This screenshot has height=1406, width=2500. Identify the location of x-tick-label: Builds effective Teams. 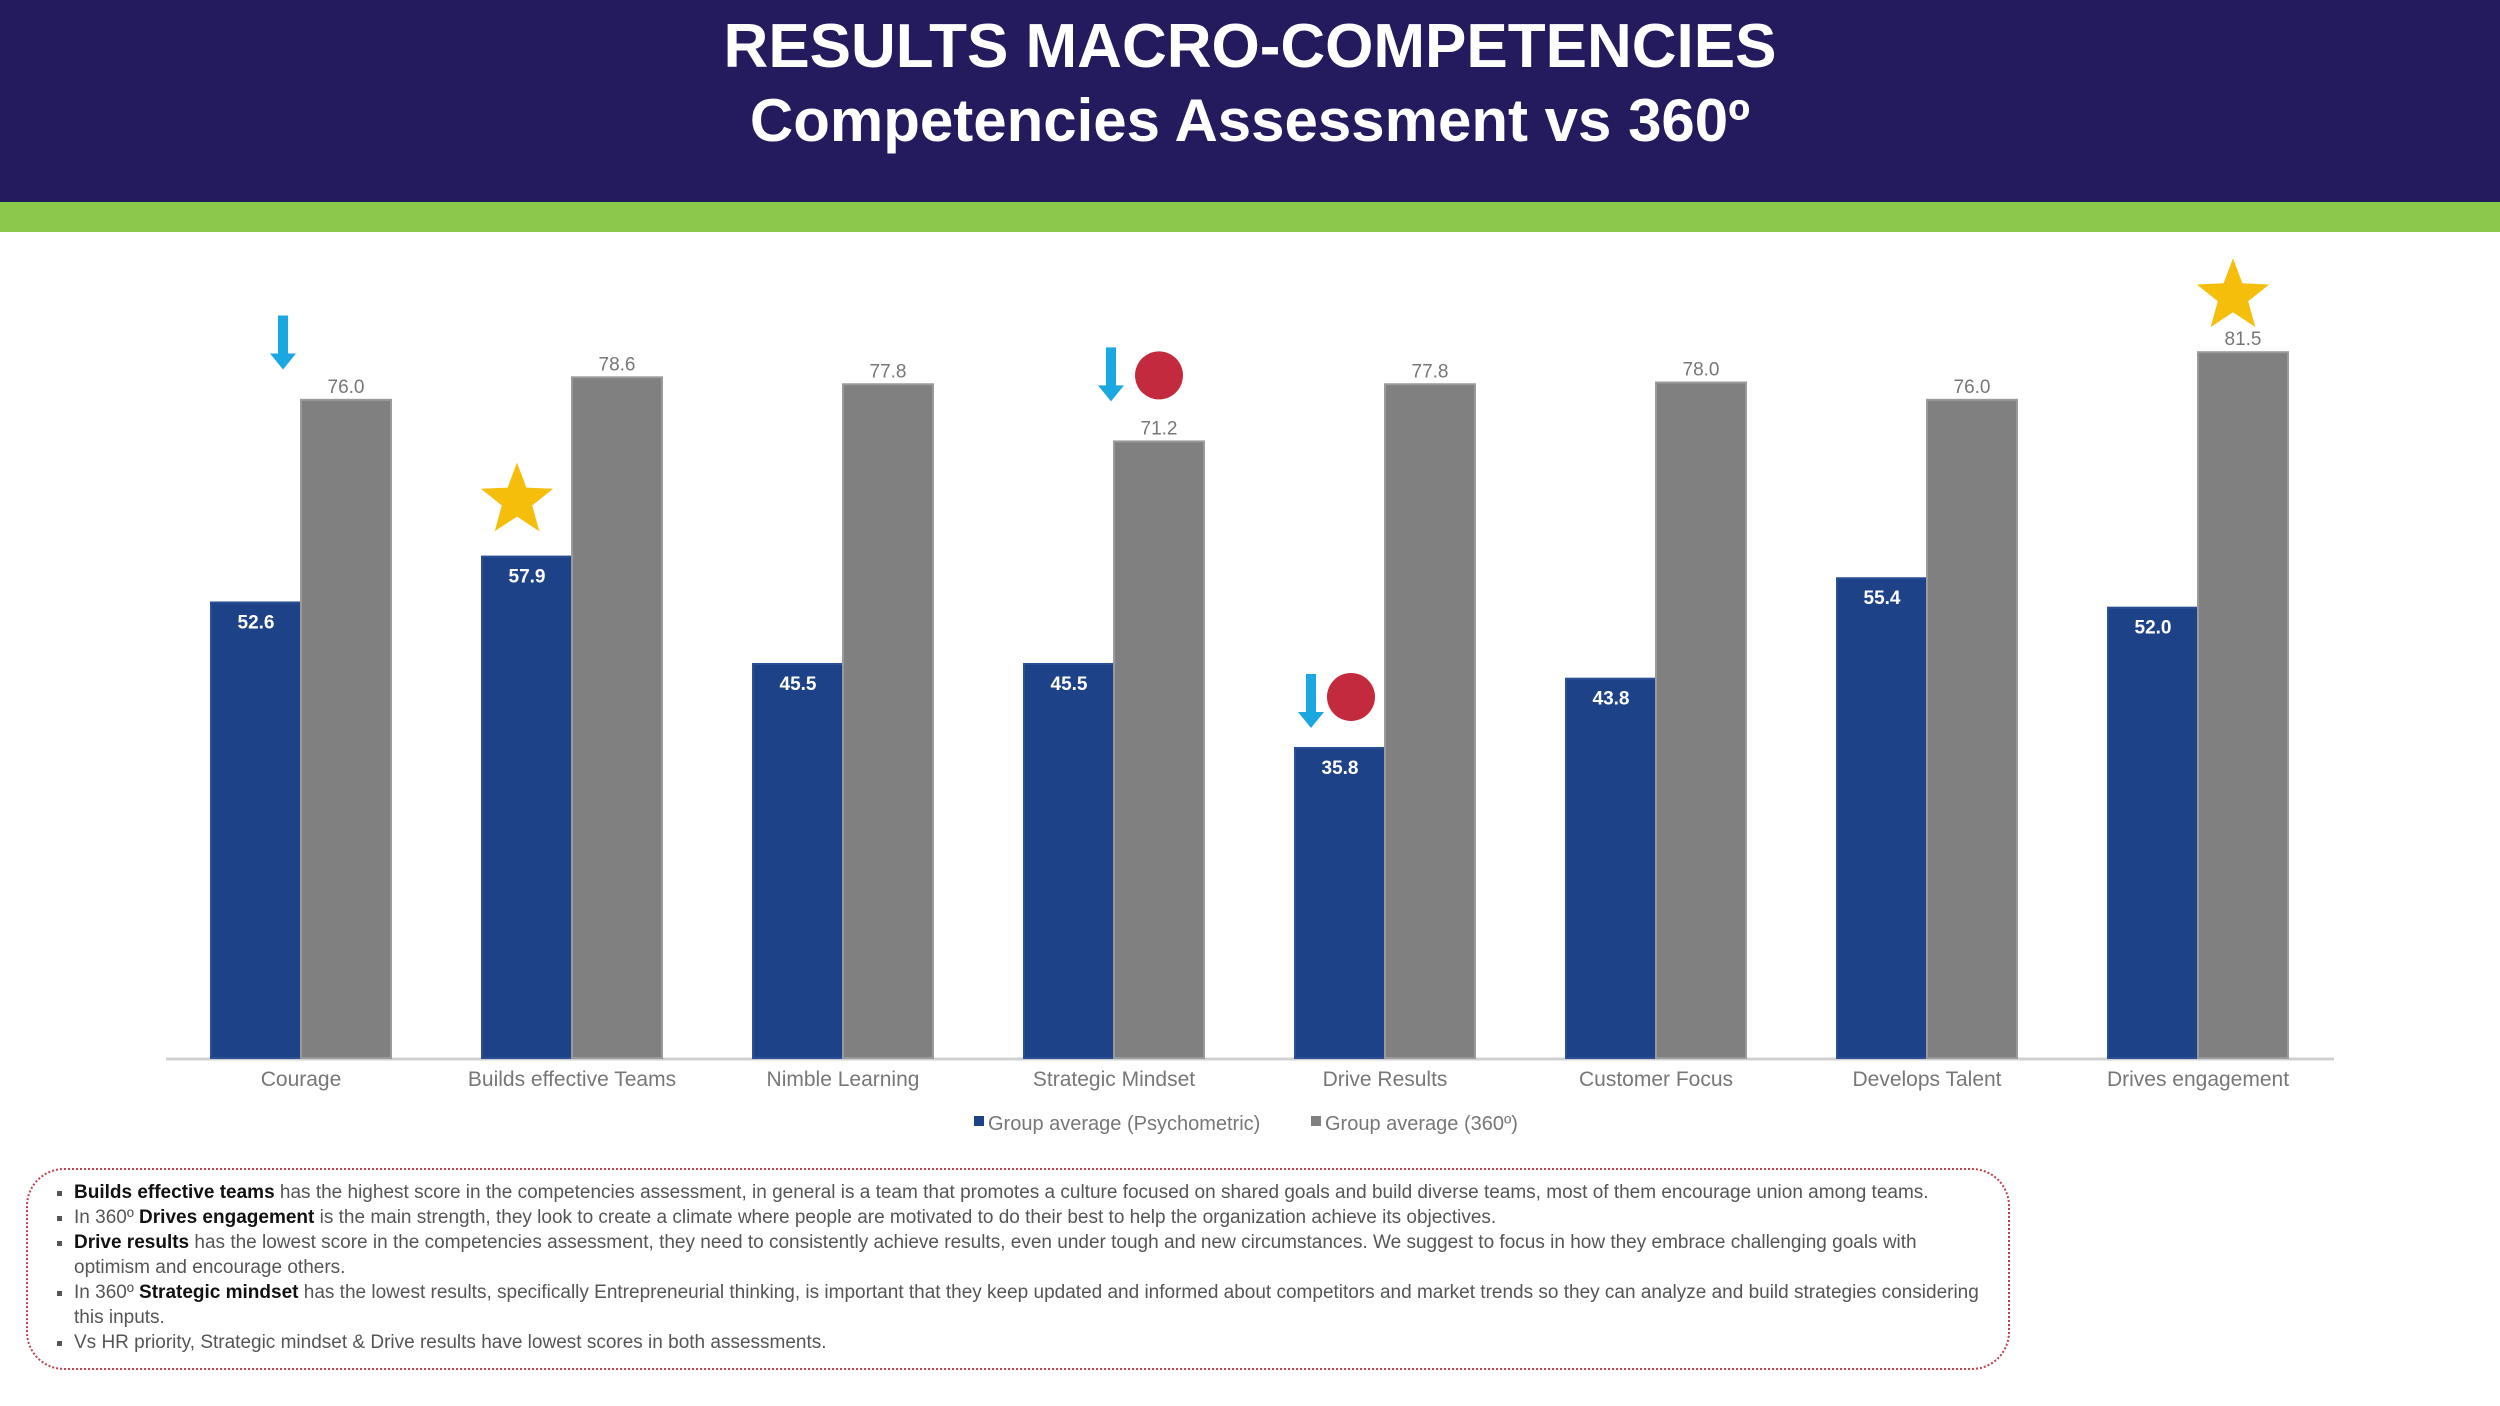
(572, 1079).